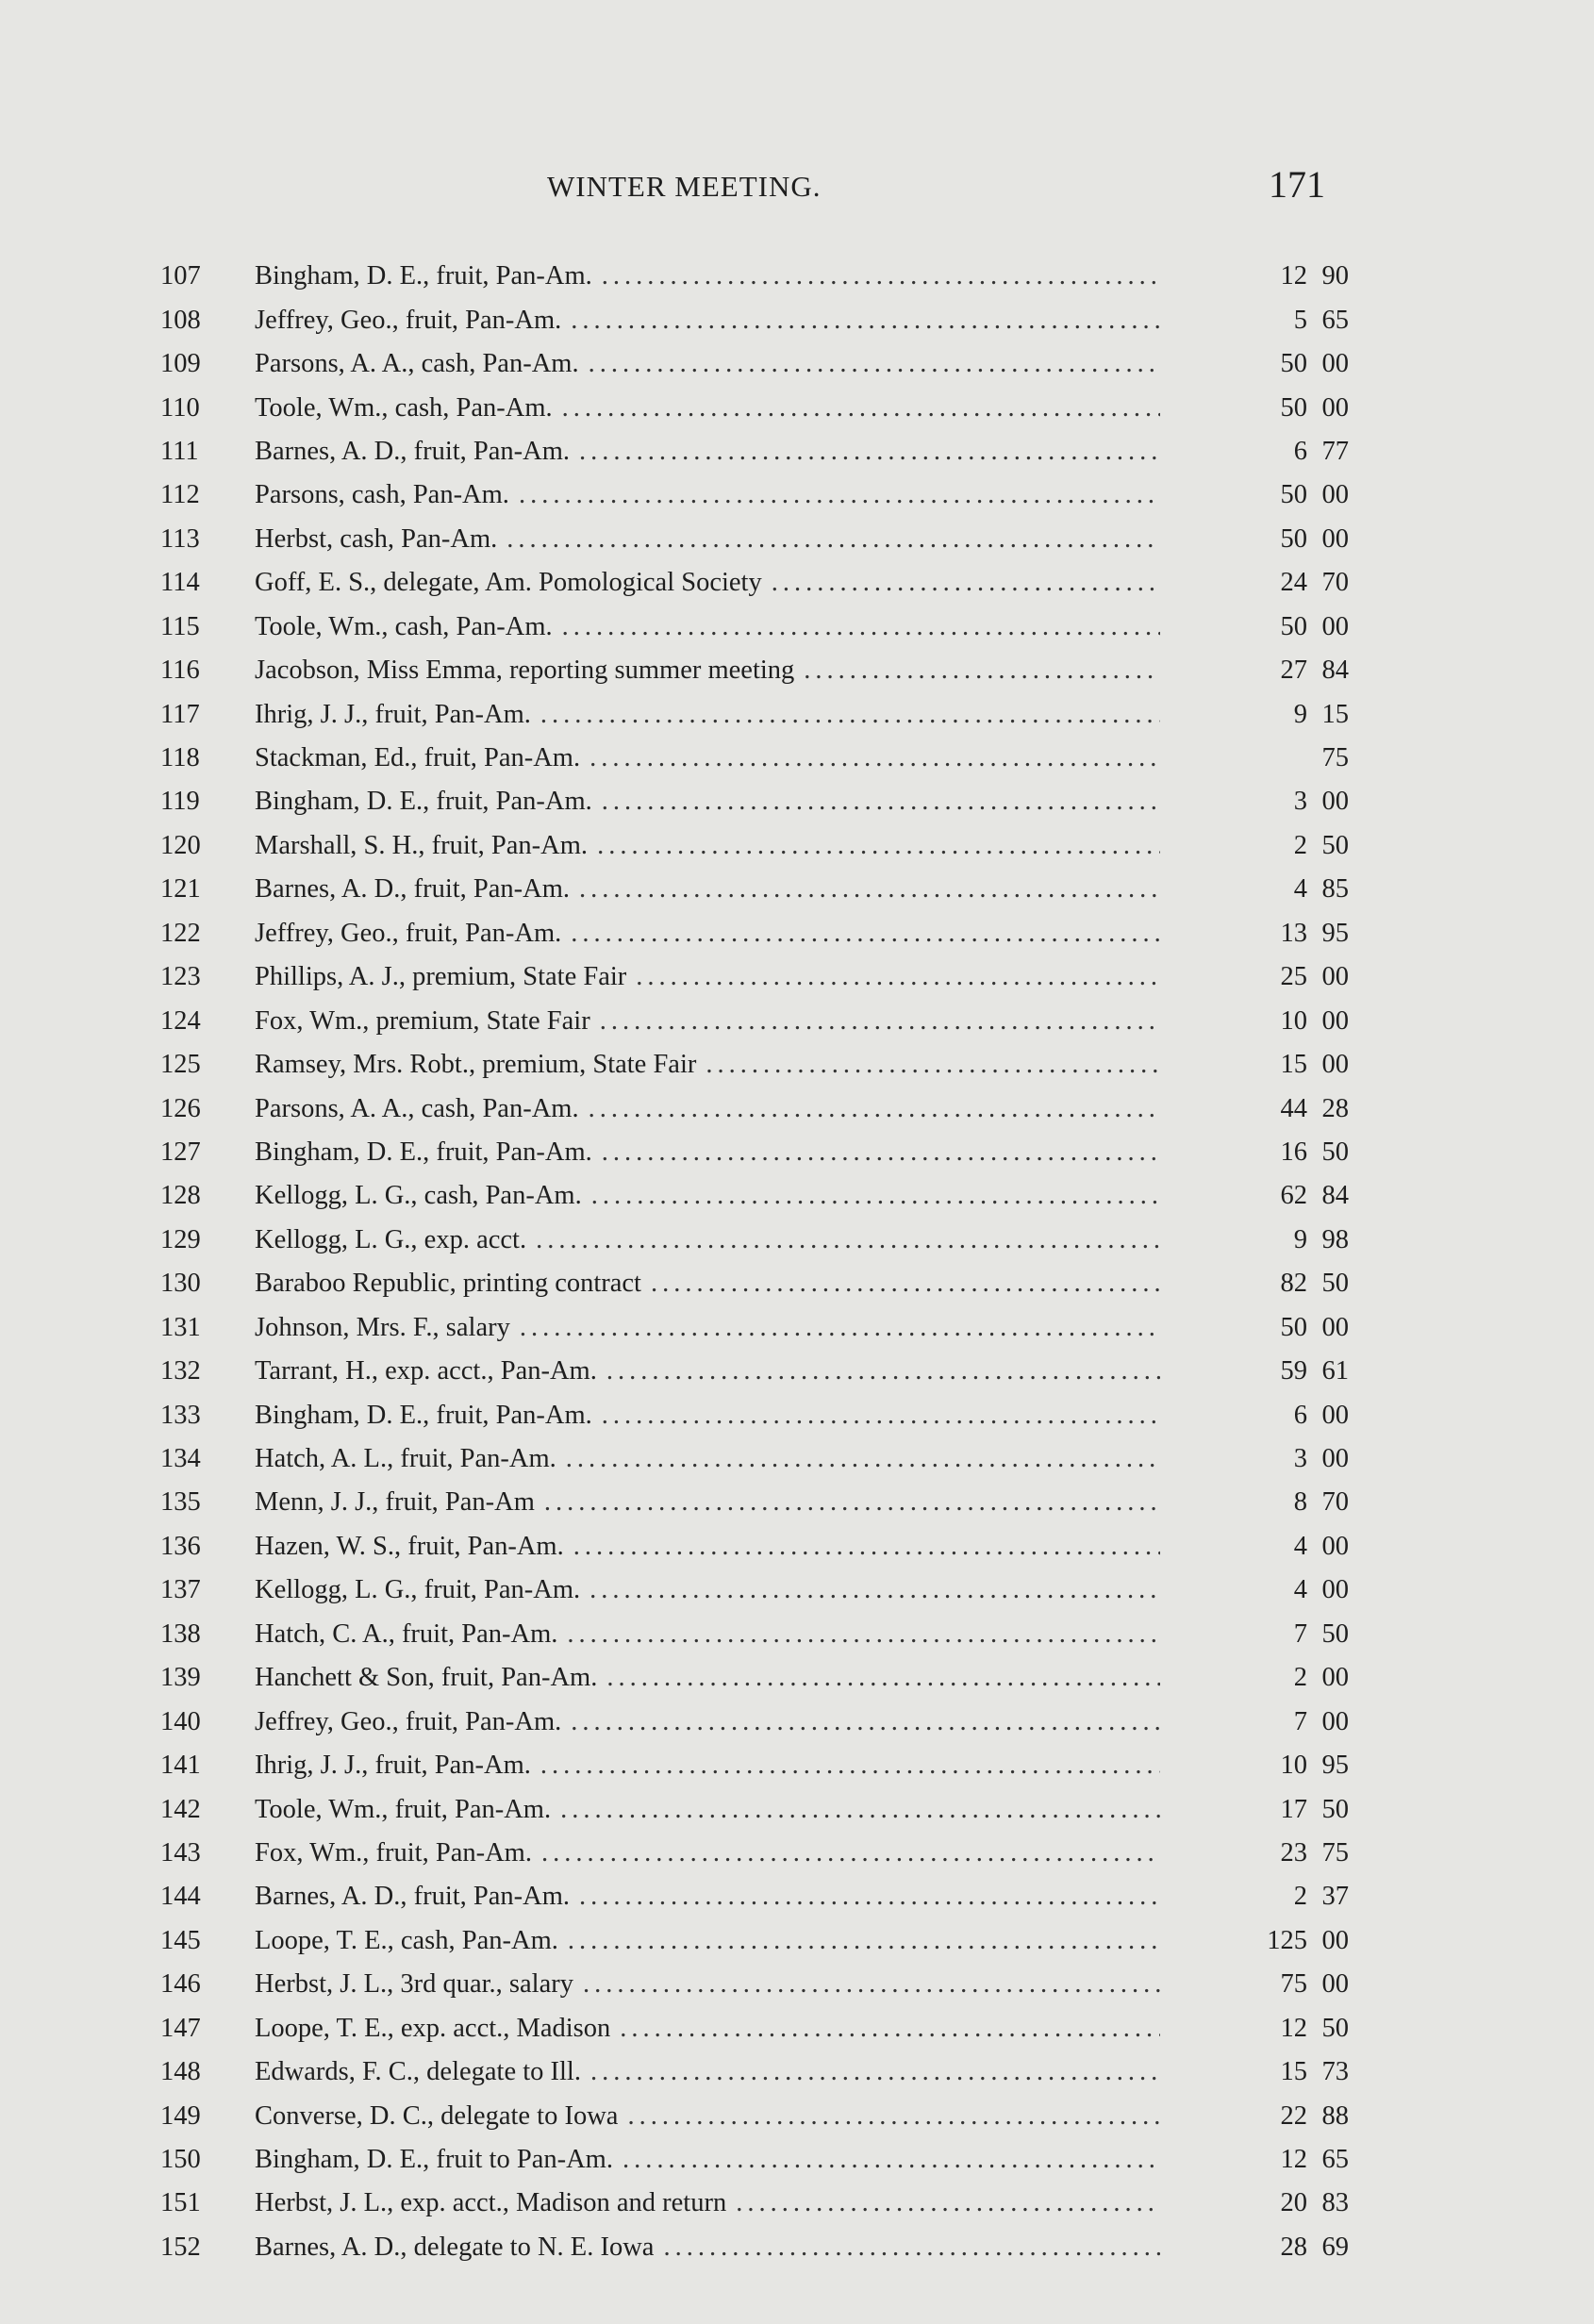  What do you see at coordinates (1300, 1503) in the screenshot?
I see `amount-dollars: 8` at bounding box center [1300, 1503].